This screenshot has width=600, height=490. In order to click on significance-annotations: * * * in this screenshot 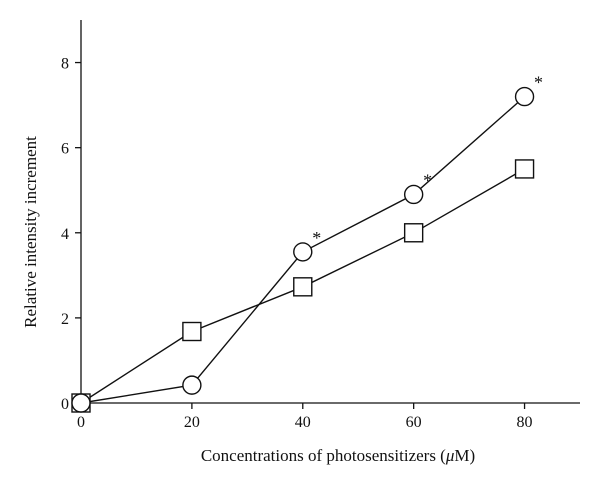, I will do `click(427, 160)`.